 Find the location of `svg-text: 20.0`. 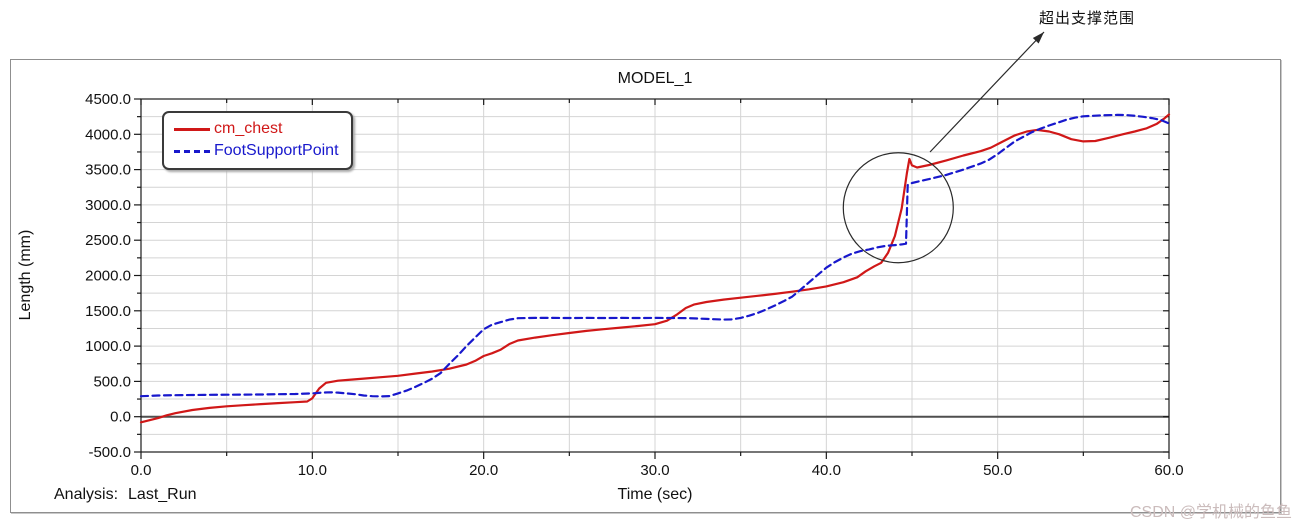

svg-text: 20.0 is located at coordinates (483, 470).